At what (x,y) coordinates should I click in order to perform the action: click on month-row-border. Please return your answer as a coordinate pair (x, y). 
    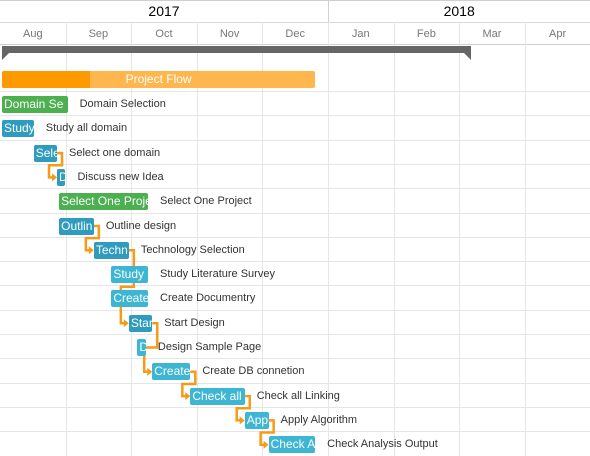
    Looking at the image, I should click on (295, 44).